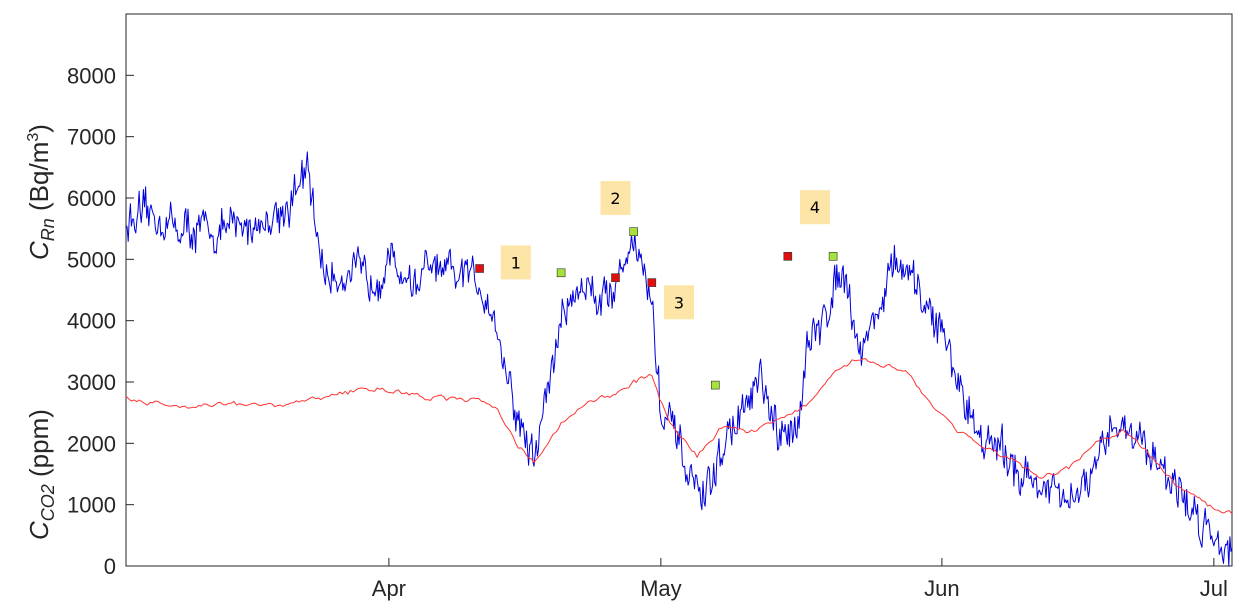 This screenshot has width=1234, height=602. Describe the element at coordinates (91, 505) in the screenshot. I see `y-tick-label: 1000` at that location.